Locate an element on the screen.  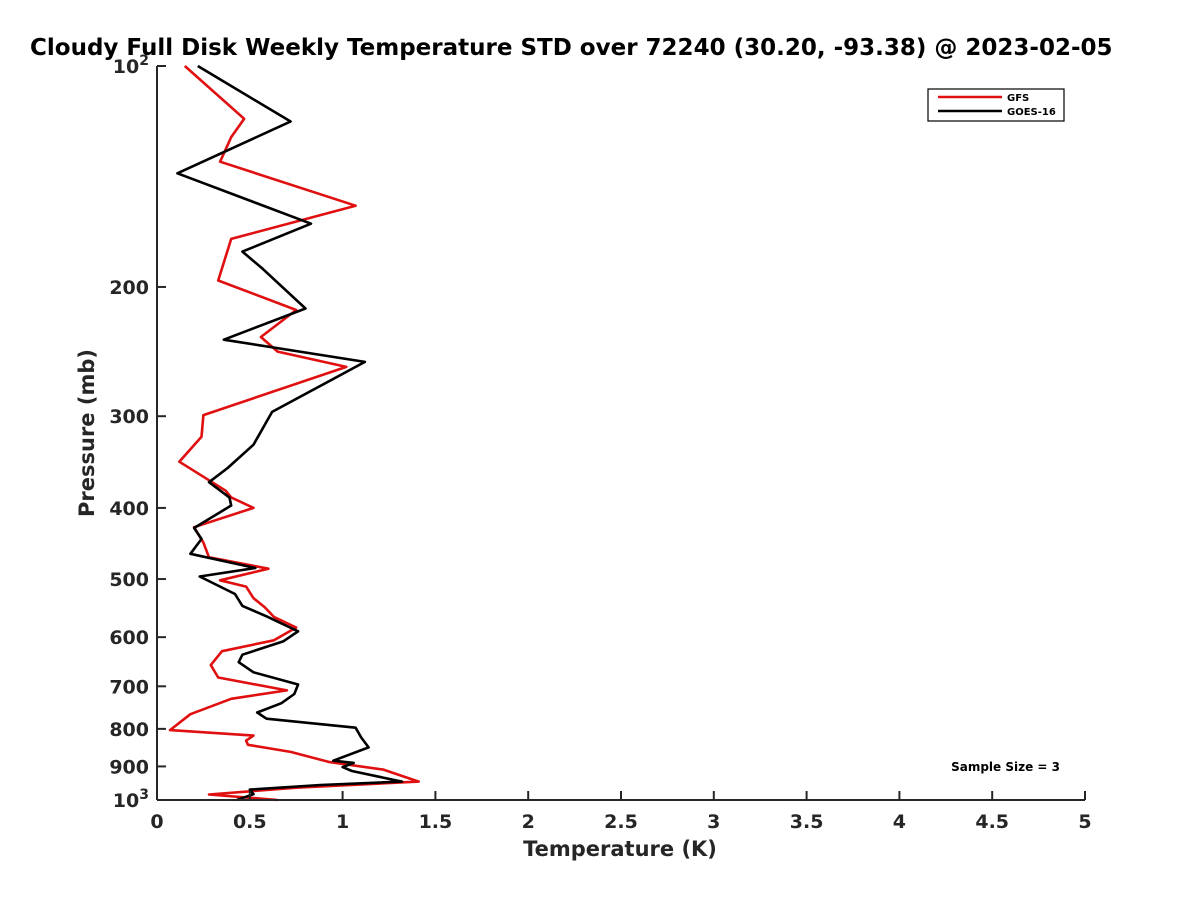
x-tick-label: 4.5 is located at coordinates (992, 822).